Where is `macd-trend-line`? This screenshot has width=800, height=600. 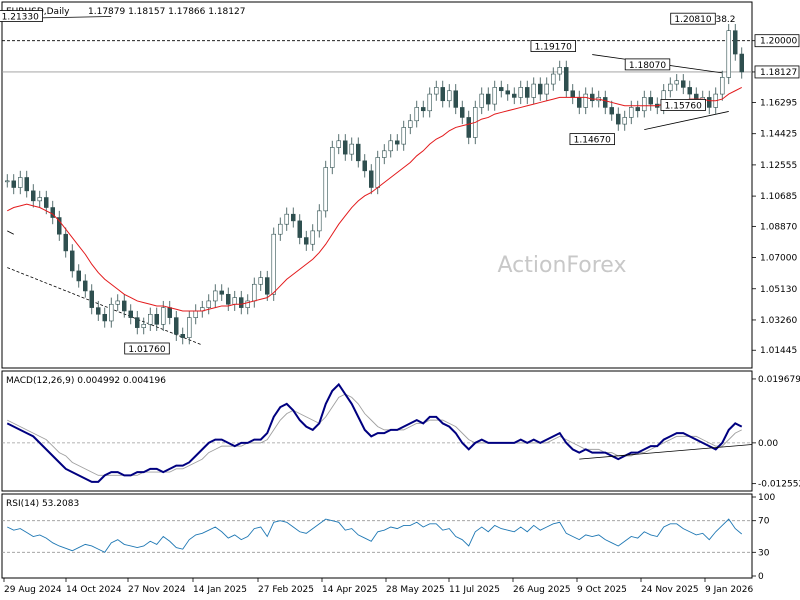
macd-trend-line is located at coordinates (666, 452).